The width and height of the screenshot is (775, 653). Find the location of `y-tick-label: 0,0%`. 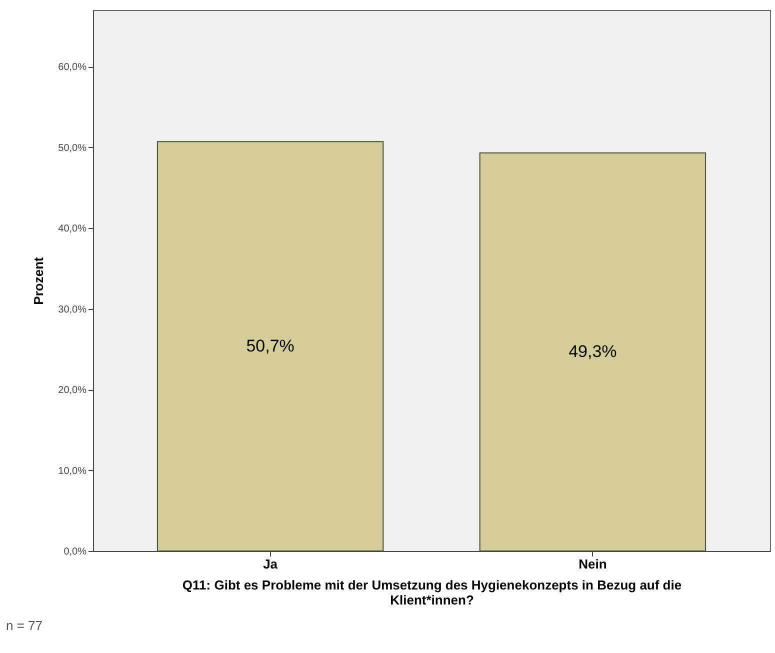

y-tick-label: 0,0% is located at coordinates (75, 552).